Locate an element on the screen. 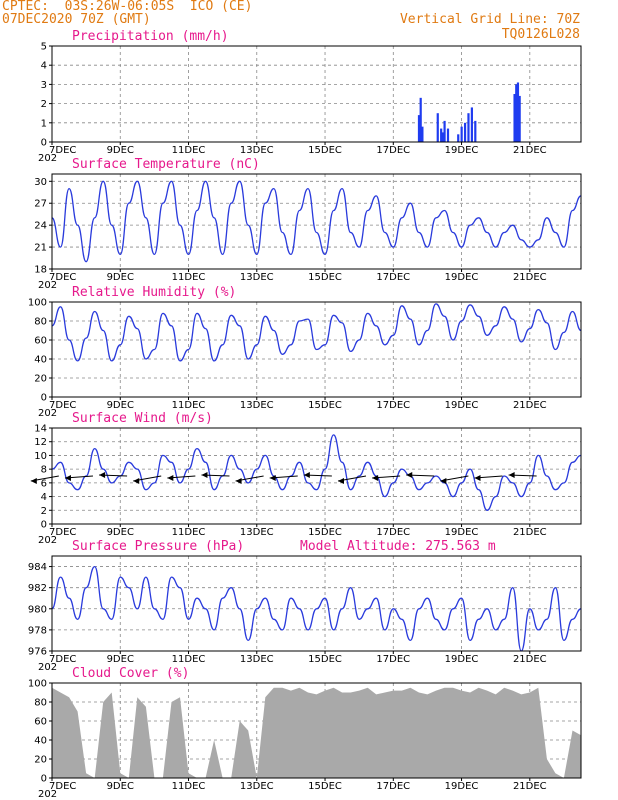 The height and width of the screenshot is (800, 618). pressure-xtick-label: 9DEC is located at coordinates (120, 659).